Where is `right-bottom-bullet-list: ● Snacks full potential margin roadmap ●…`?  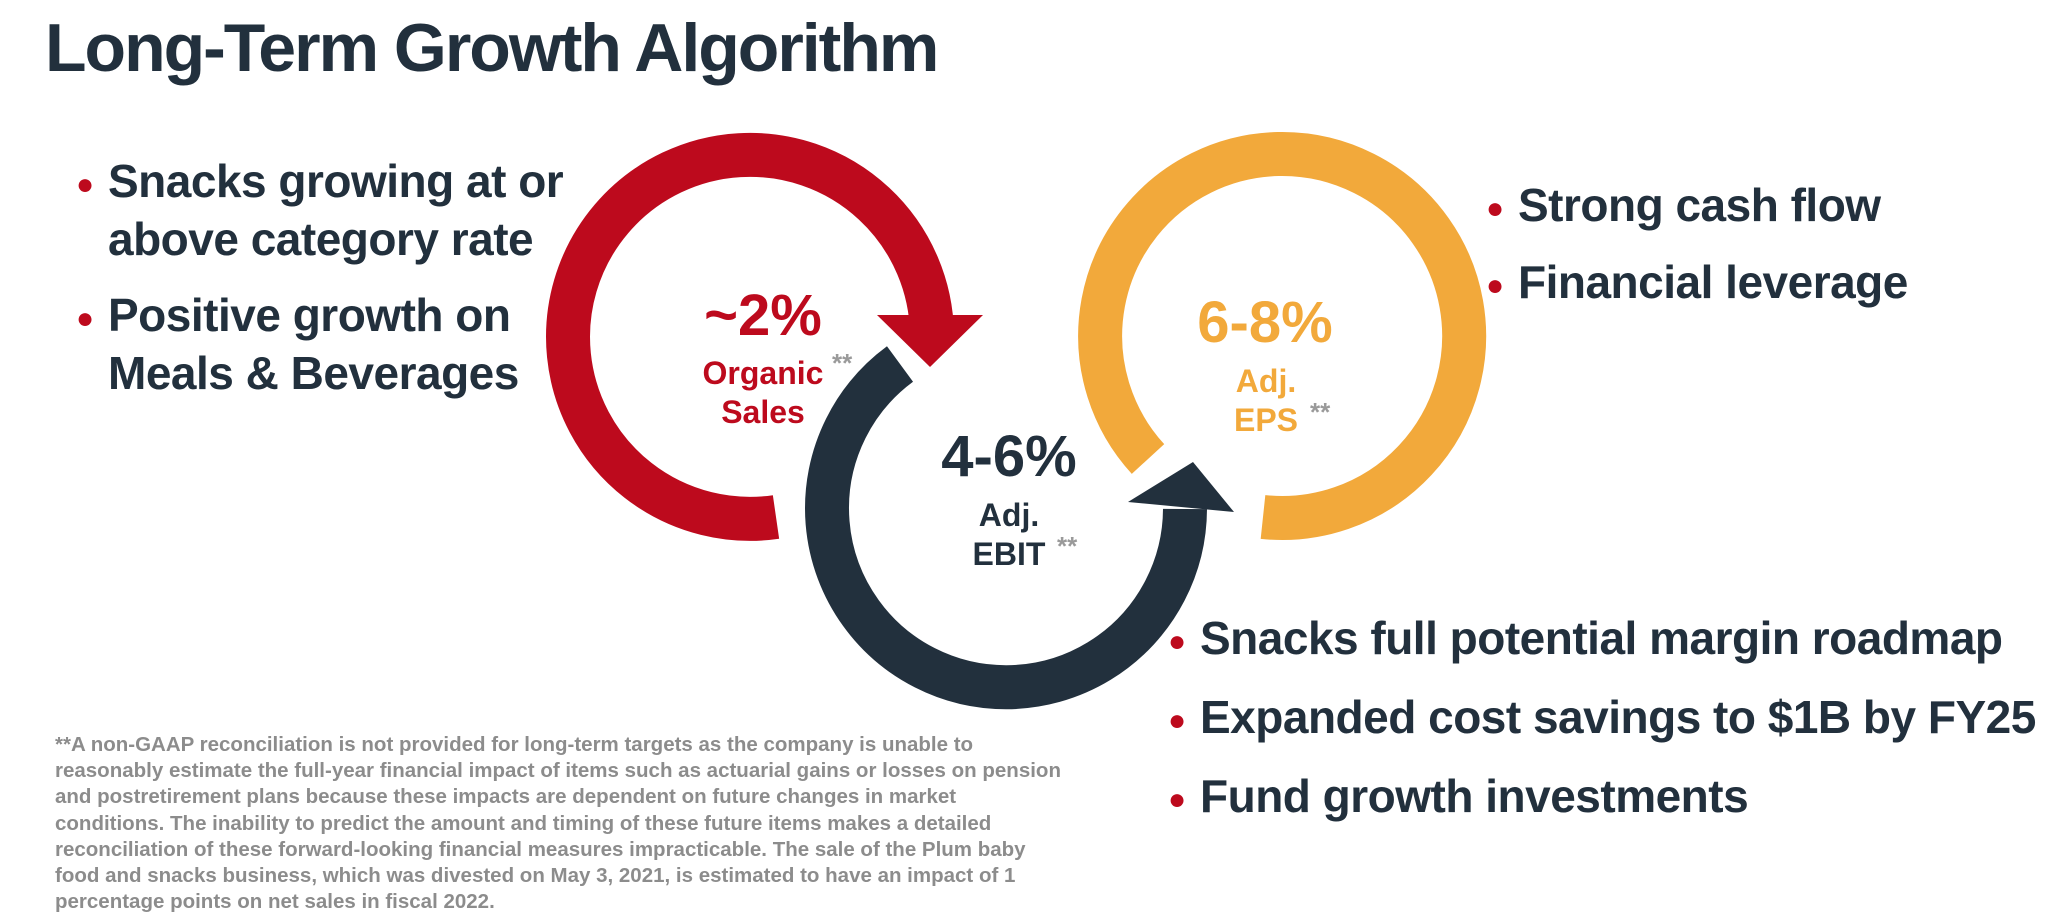
right-bottom-bullet-list: ● Snacks full potential margin roadmap ●… is located at coordinates (1602, 726).